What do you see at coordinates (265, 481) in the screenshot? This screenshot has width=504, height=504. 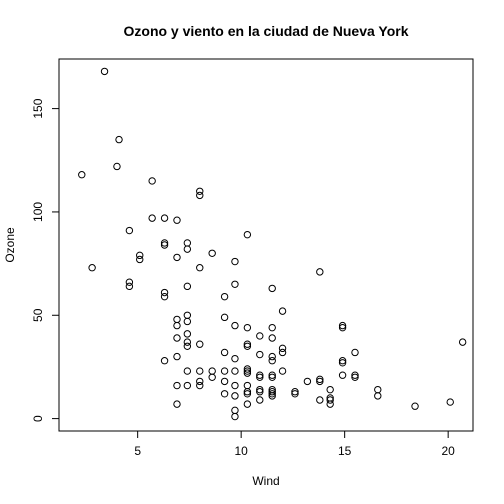 I see `x-axis-label: Wind` at bounding box center [265, 481].